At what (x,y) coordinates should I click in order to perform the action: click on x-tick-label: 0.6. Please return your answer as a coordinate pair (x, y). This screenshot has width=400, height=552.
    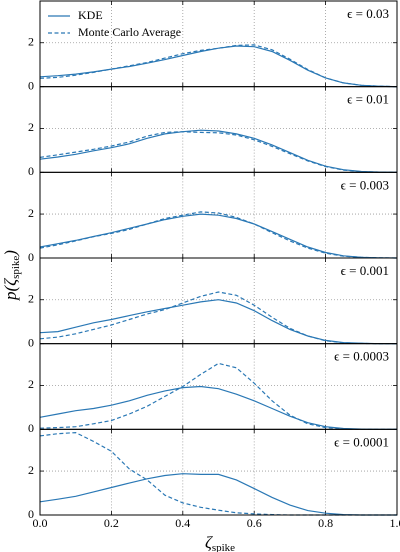
    Looking at the image, I should click on (254, 523).